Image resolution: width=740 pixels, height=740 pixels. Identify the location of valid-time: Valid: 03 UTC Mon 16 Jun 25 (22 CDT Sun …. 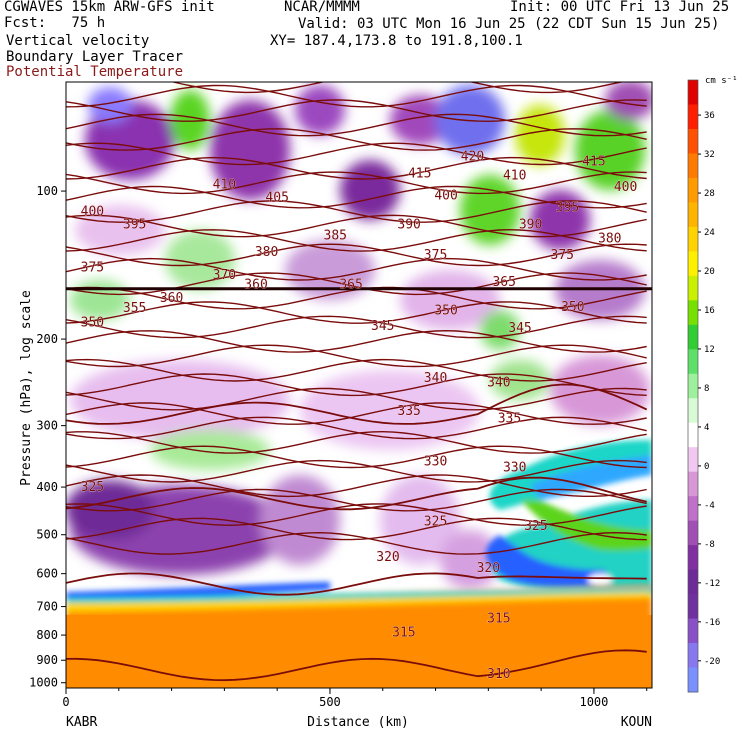
(509, 24).